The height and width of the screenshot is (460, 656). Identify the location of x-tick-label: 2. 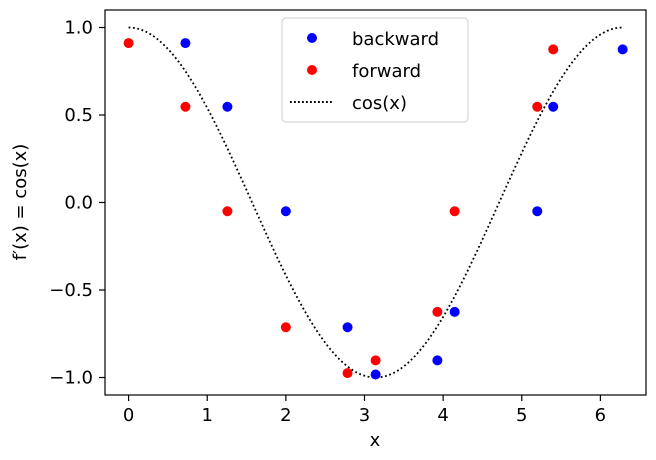
(285, 415).